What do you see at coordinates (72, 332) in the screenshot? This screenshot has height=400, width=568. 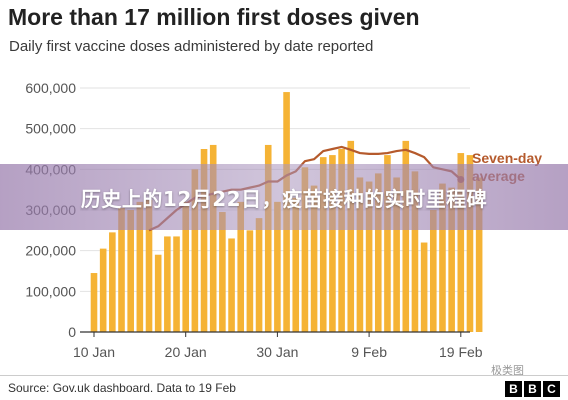 I see `y-tick-label: 0` at bounding box center [72, 332].